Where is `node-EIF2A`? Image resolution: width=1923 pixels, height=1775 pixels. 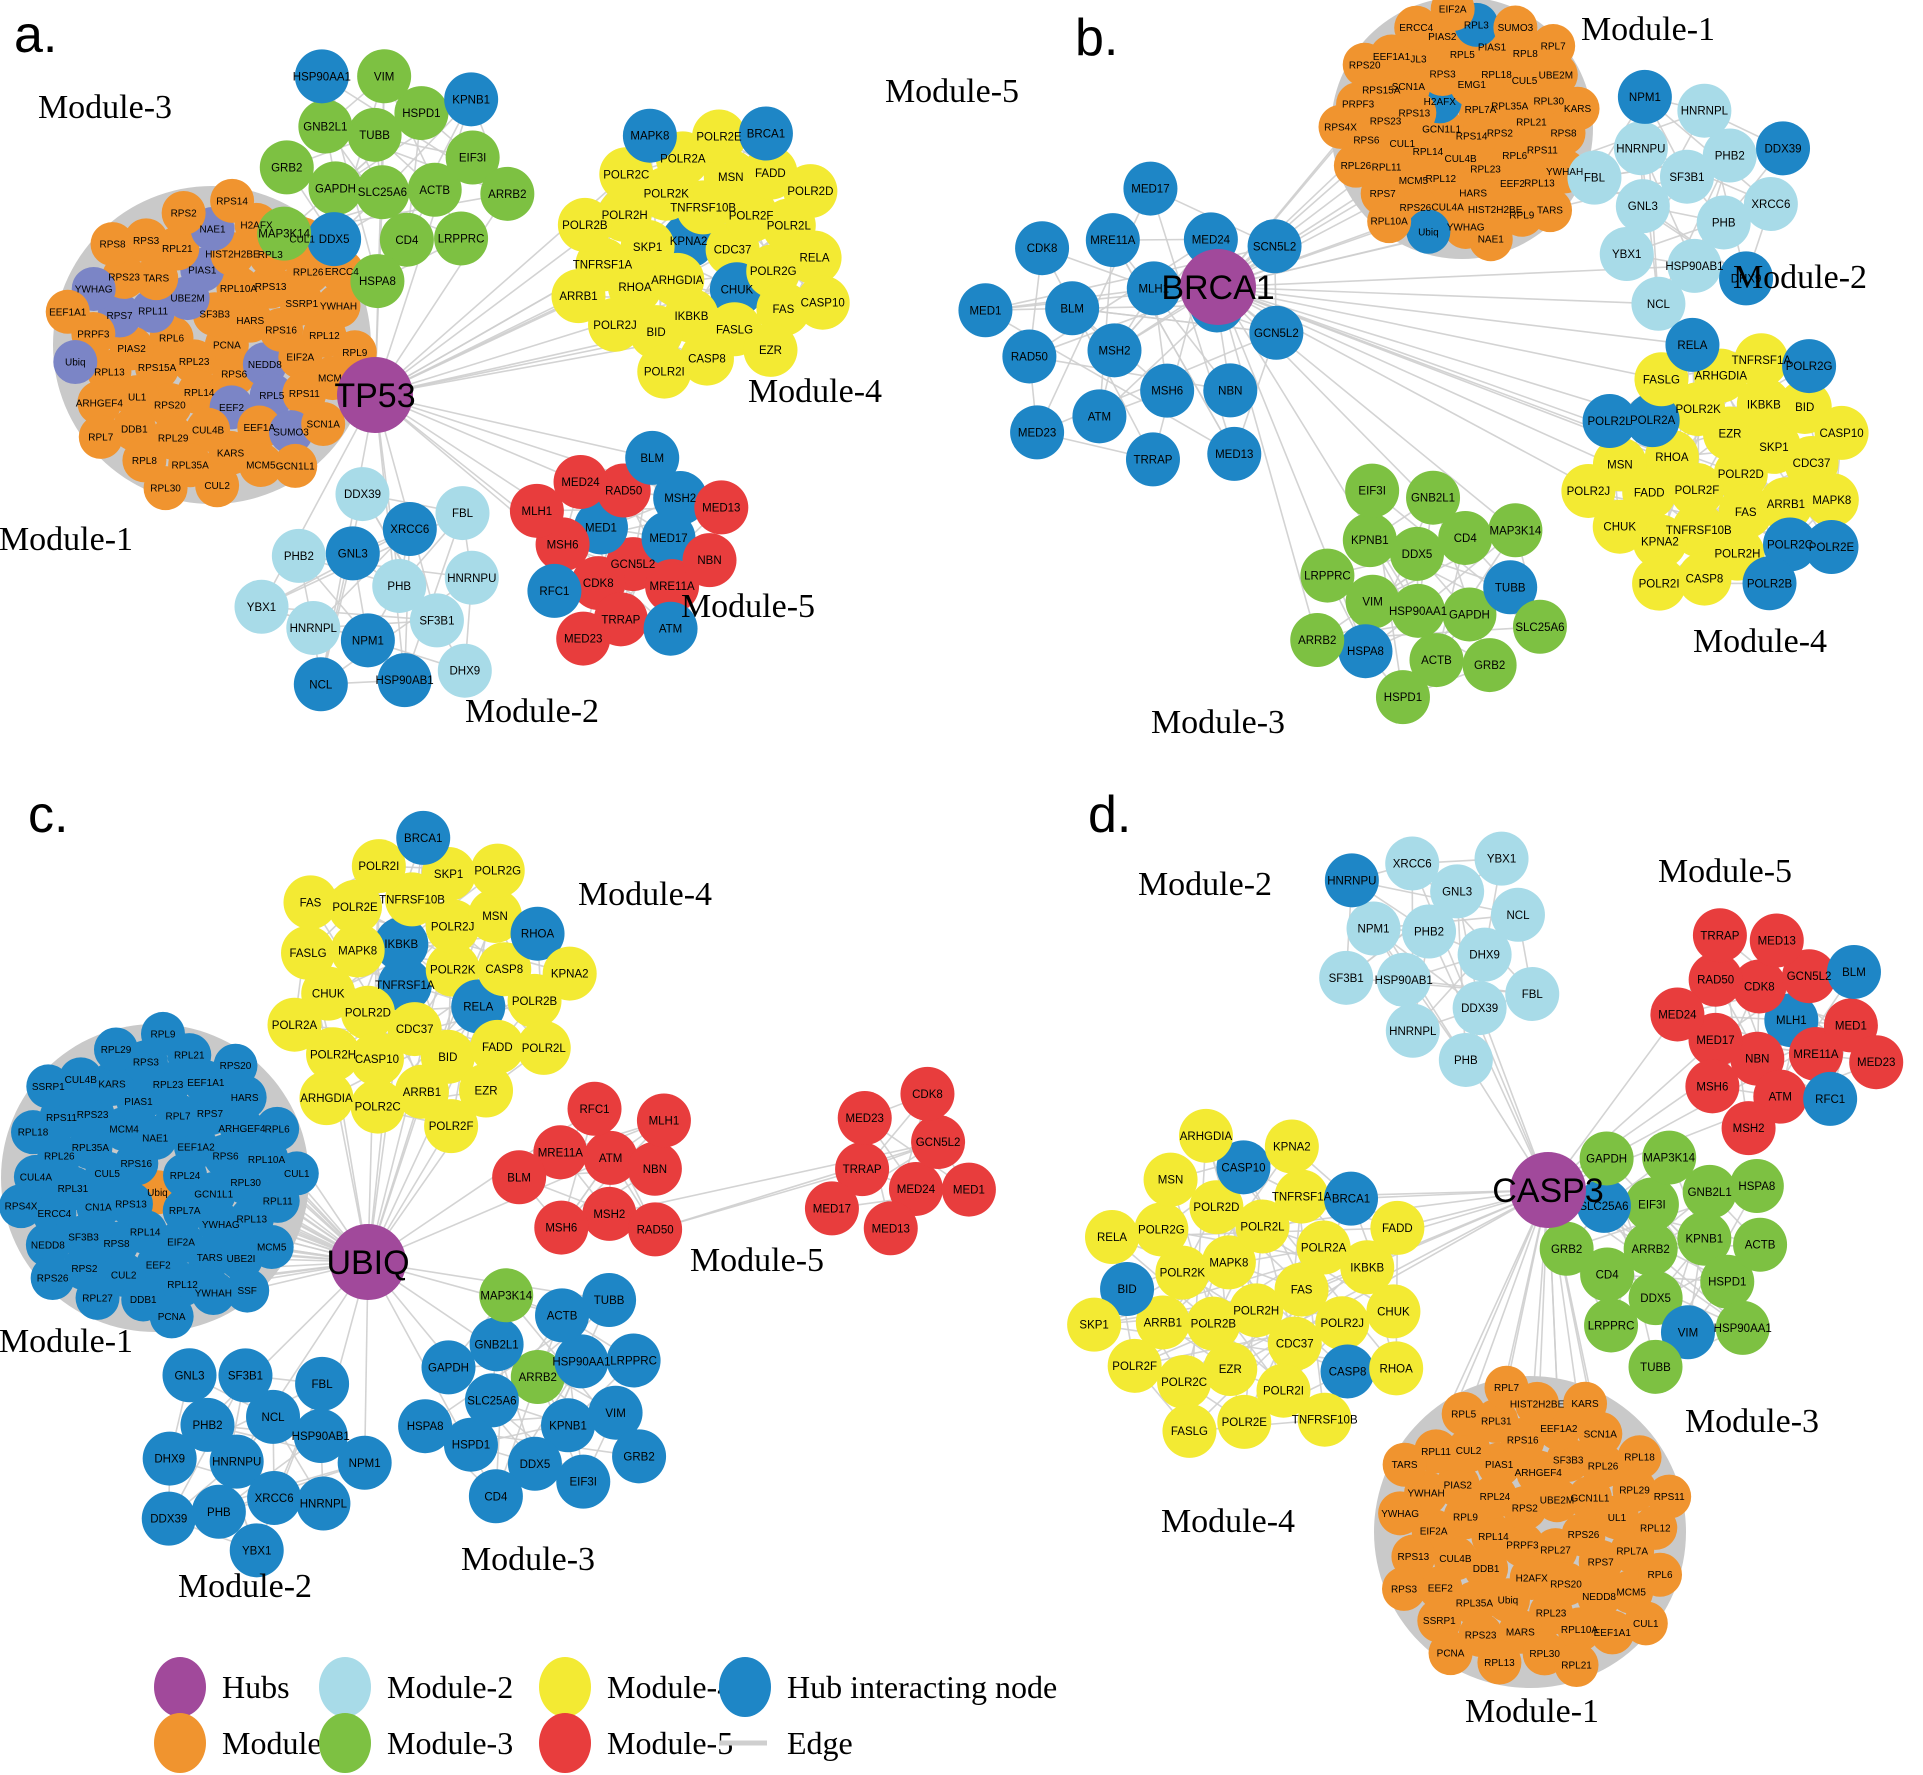
node-EIF2A is located at coordinates (1452, 16).